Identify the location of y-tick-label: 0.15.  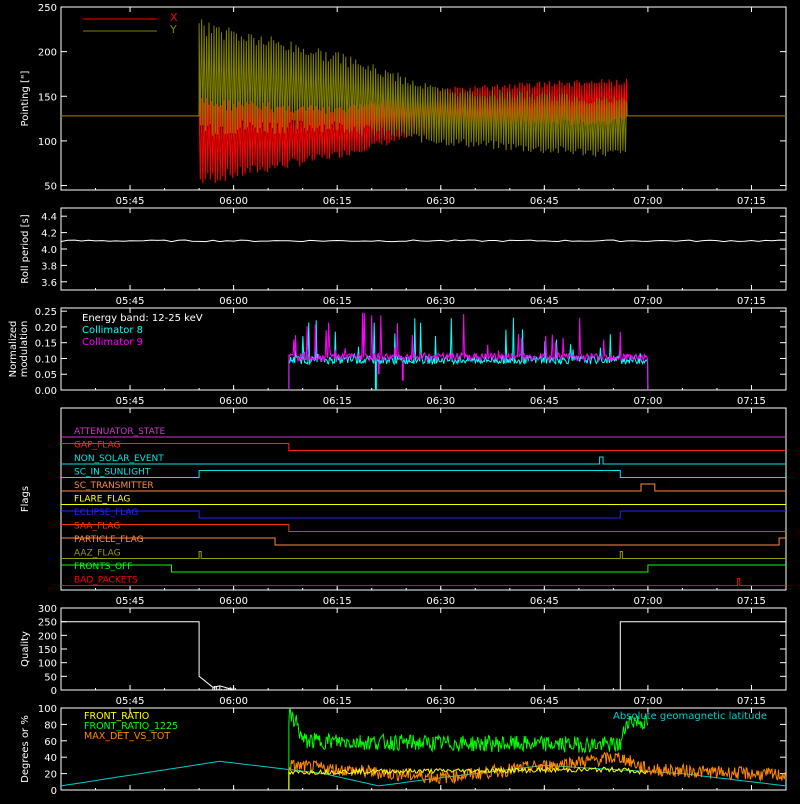
(46, 344).